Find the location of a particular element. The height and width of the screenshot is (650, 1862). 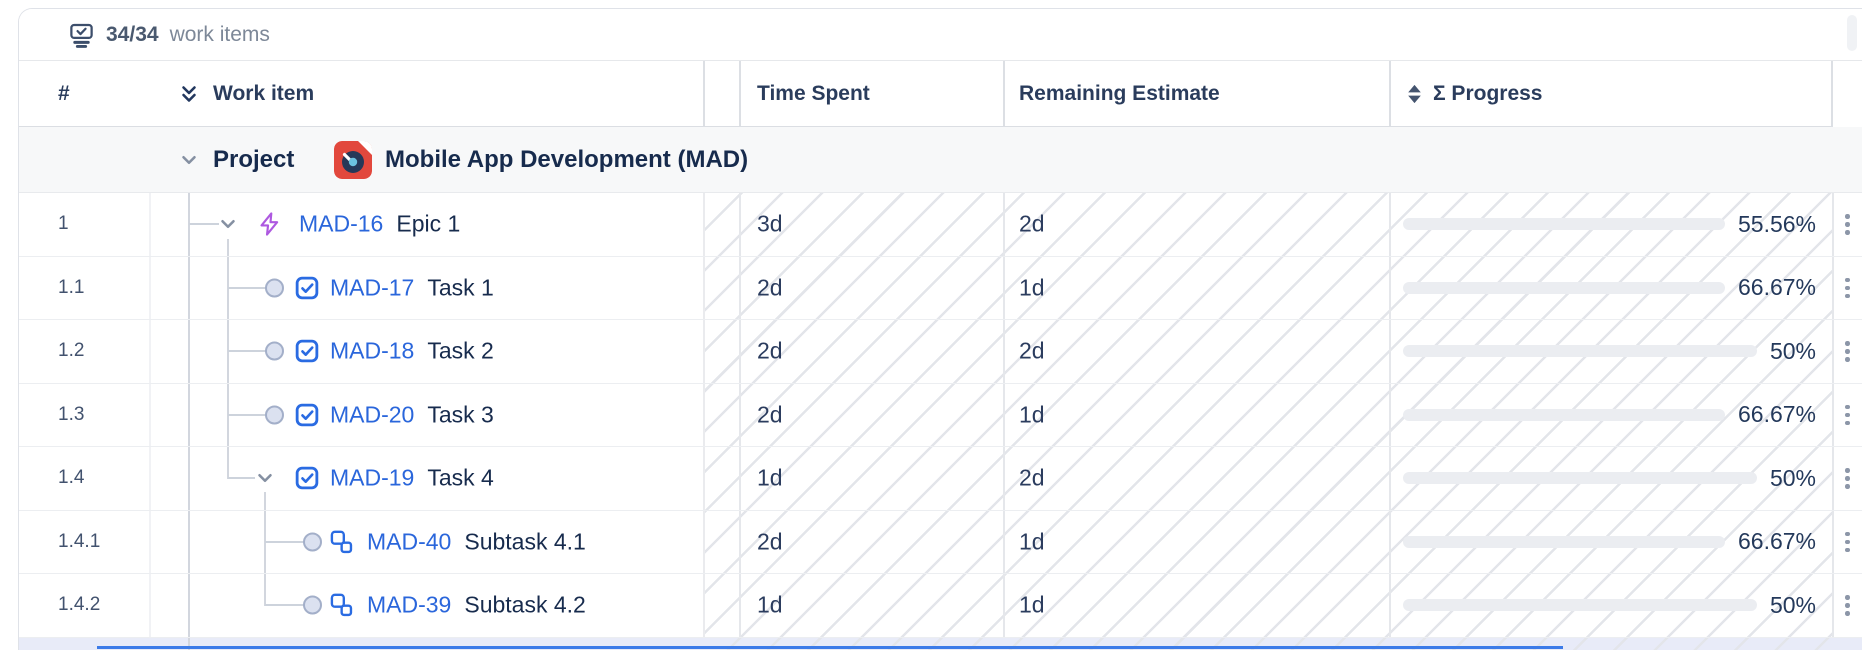

work-items-count-label: work items is located at coordinates (219, 34).